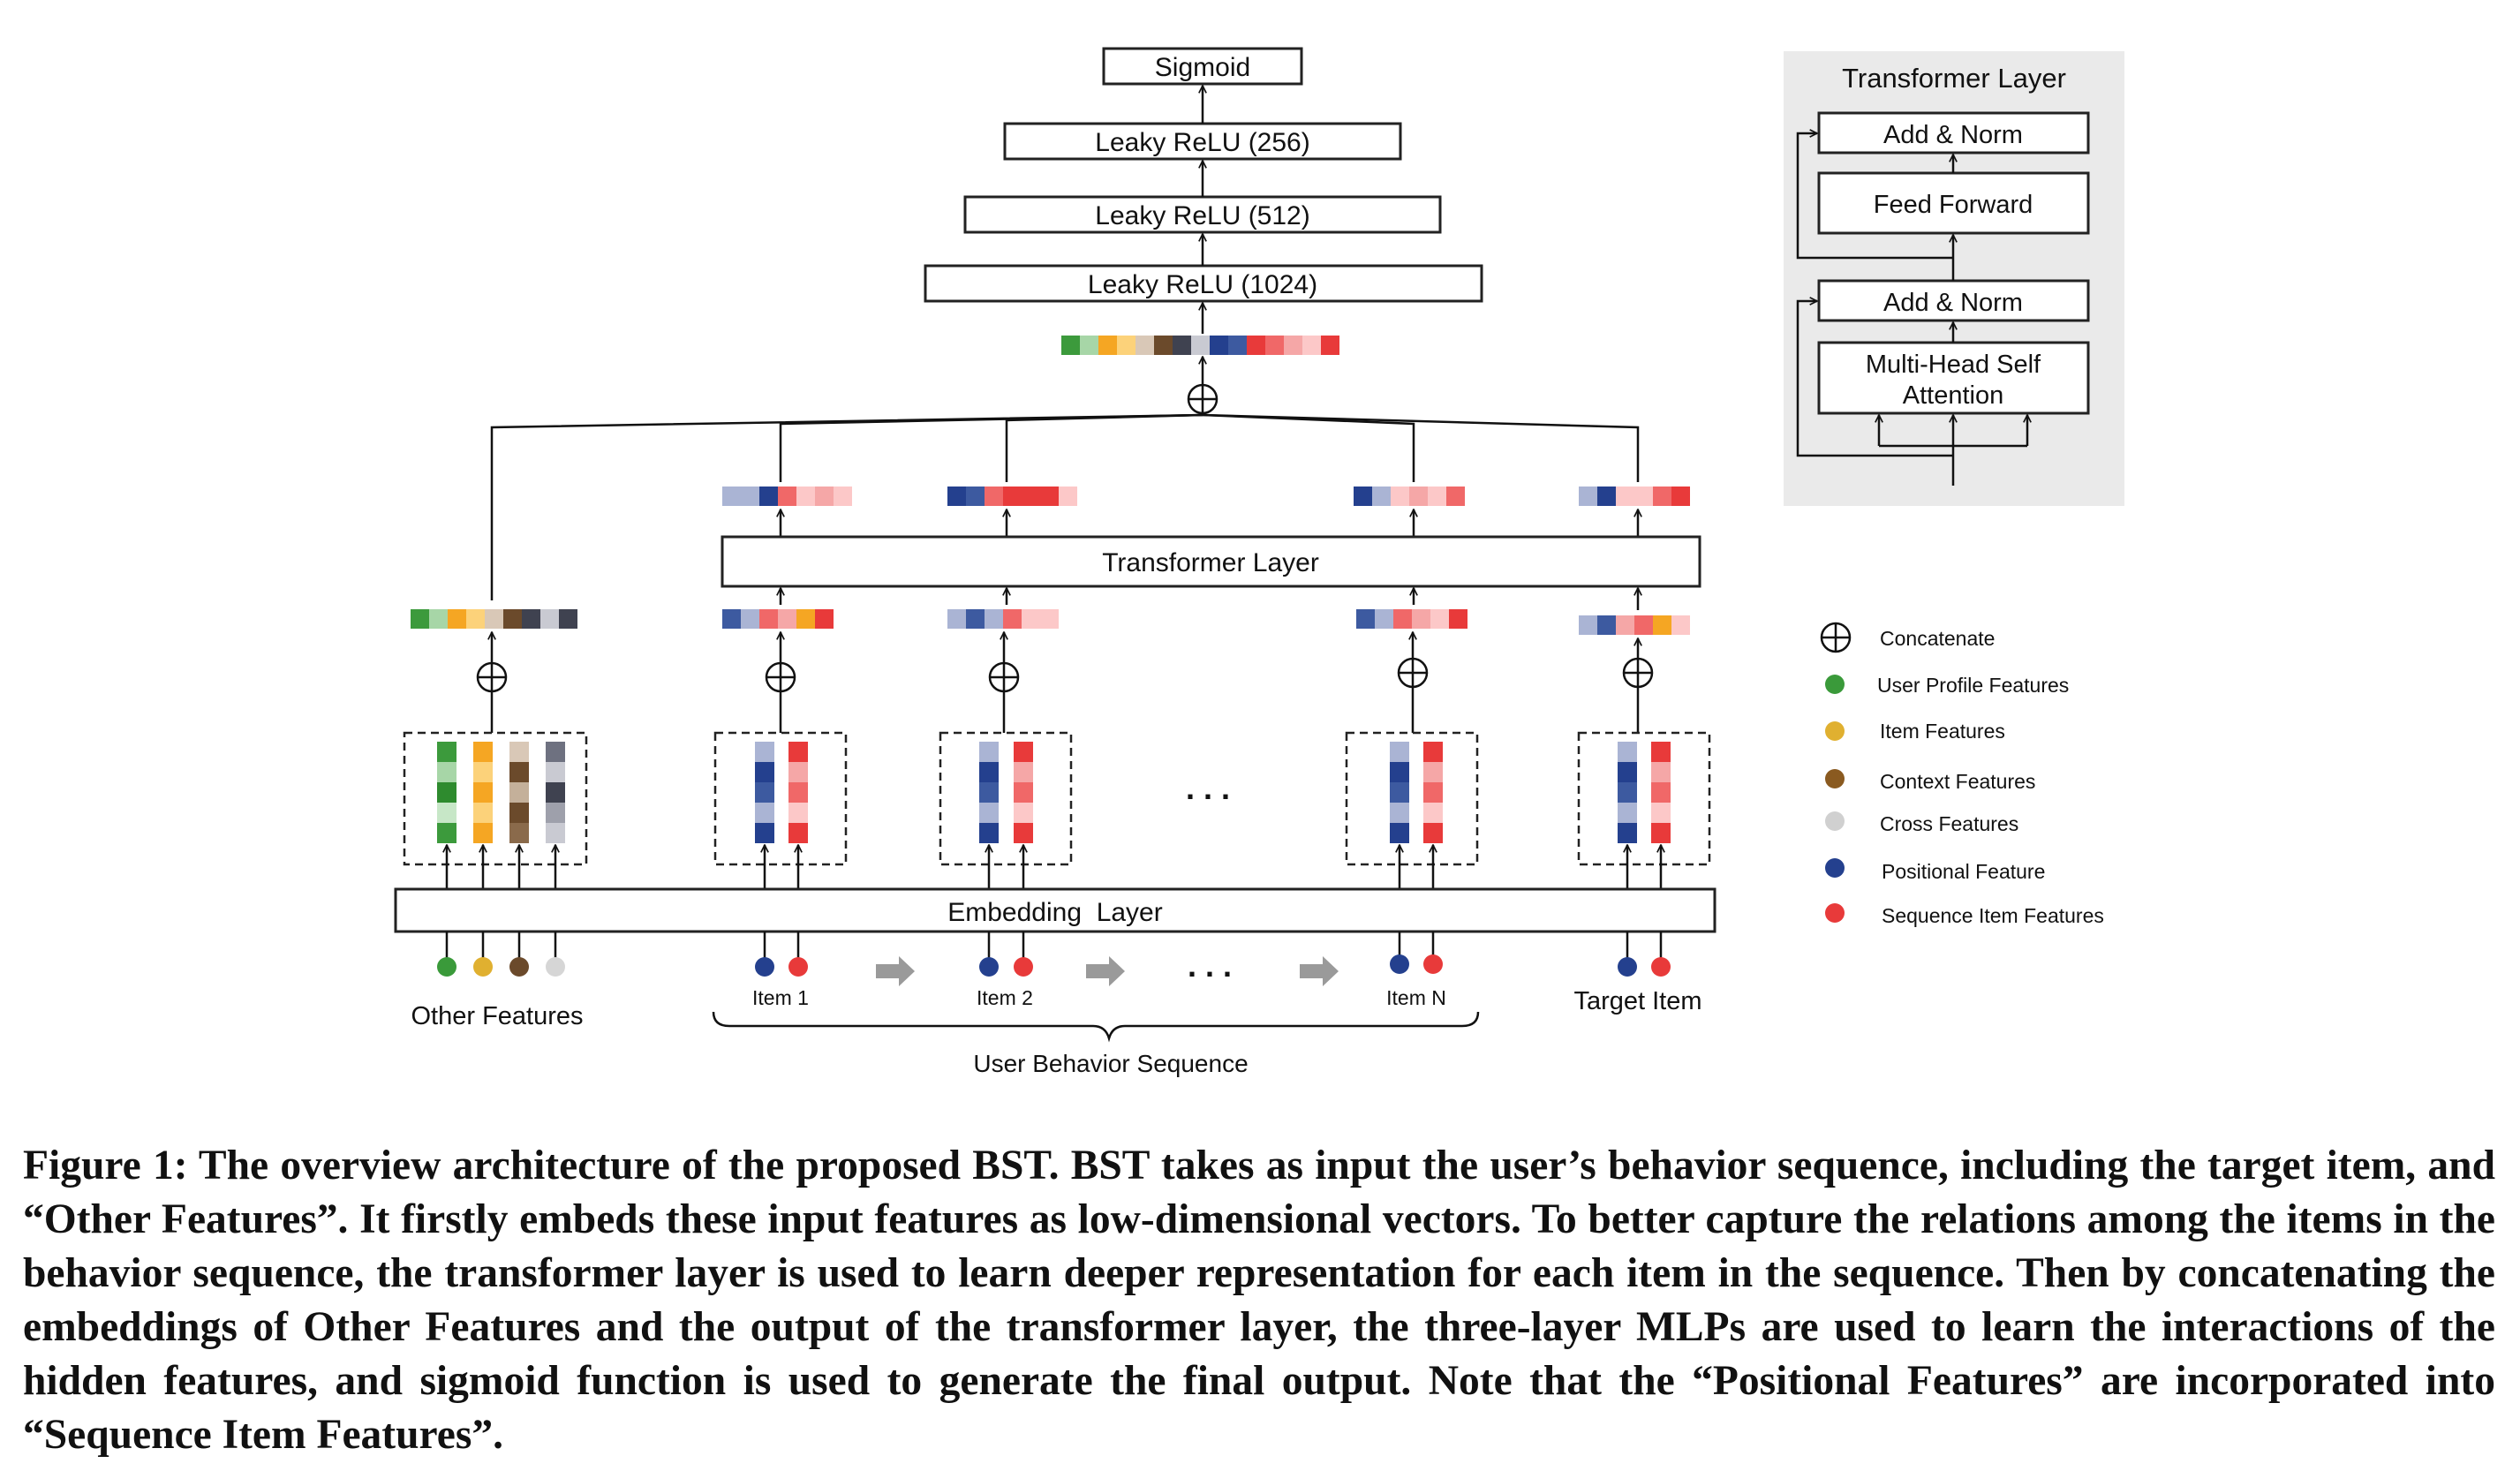 This screenshot has height=1471, width=2520. What do you see at coordinates (1627, 792) in the screenshot?
I see `emb-col-target-positional` at bounding box center [1627, 792].